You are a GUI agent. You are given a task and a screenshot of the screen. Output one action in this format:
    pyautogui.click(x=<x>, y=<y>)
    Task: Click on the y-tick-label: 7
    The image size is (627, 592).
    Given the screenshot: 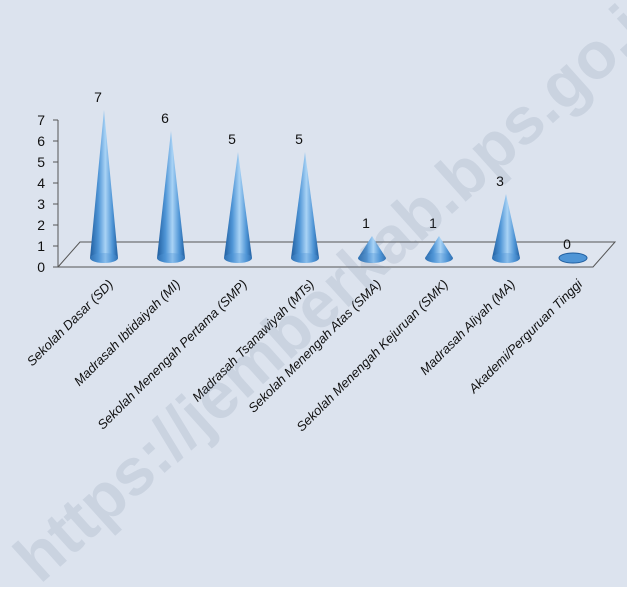 What is the action you would take?
    pyautogui.click(x=41, y=120)
    